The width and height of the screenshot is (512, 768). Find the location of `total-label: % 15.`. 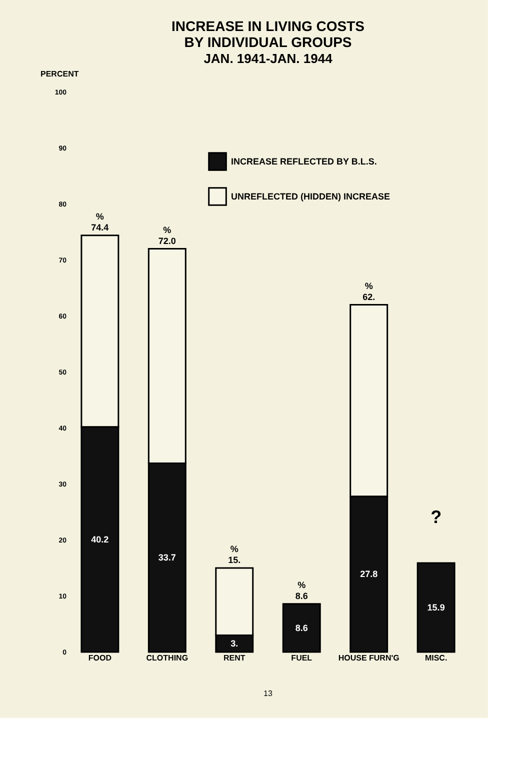

total-label: % 15. is located at coordinates (234, 554).